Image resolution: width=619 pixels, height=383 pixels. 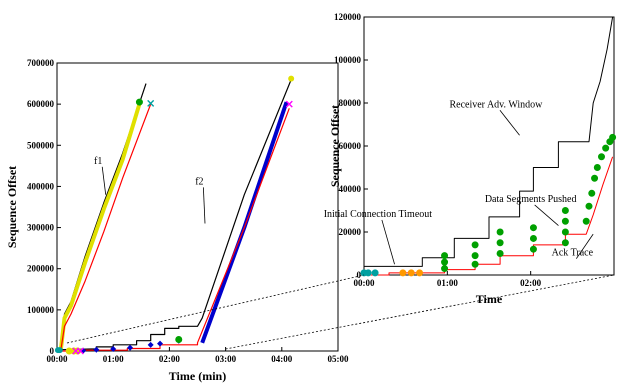 I want to click on inset-y-tick-label: 100000, so click(x=348, y=60).